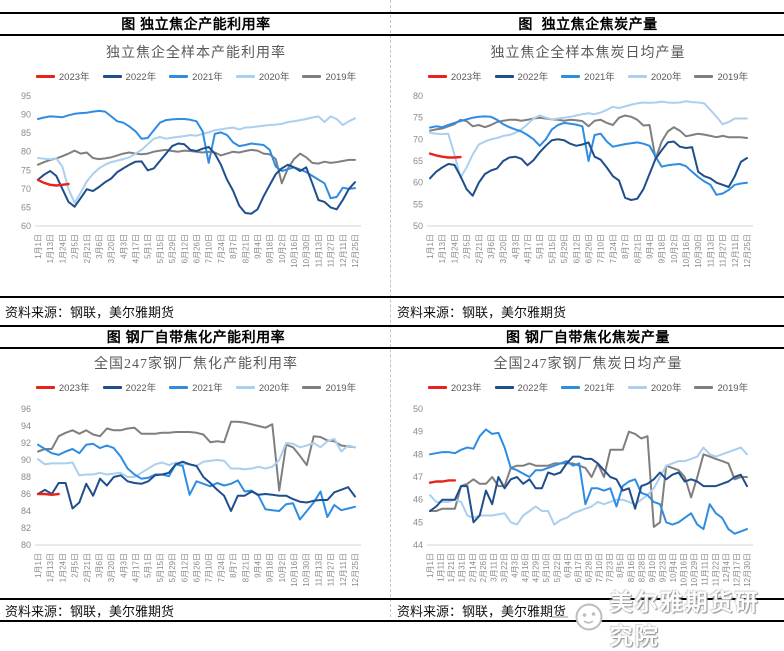  I want to click on watermark: 美尔雅期货研究院, so click(668, 617).